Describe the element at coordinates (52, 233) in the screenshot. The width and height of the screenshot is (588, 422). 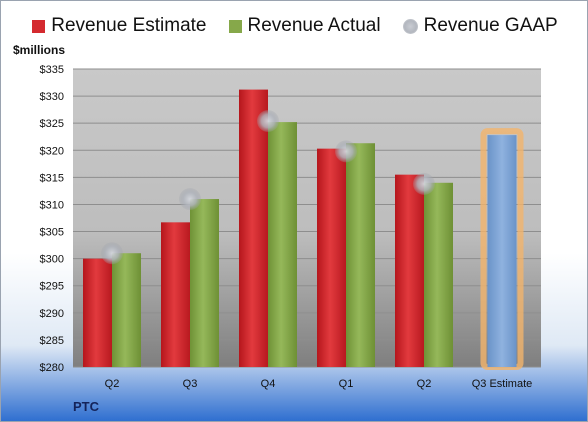
I see `y-tick-label: $305` at that location.